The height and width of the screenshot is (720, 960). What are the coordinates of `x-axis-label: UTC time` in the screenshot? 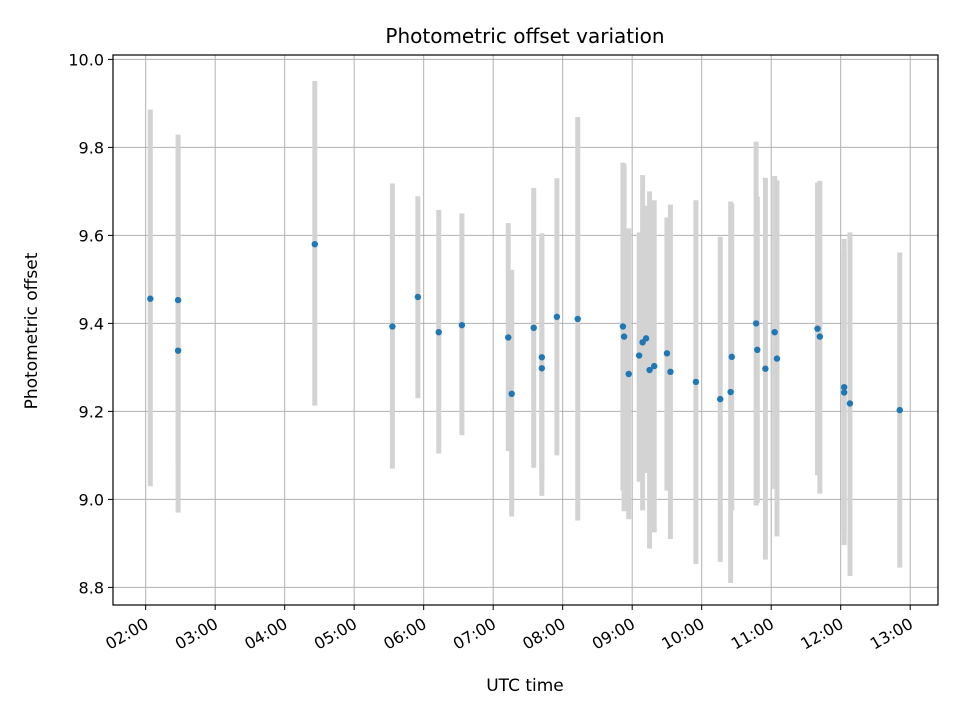 It's located at (525, 686).